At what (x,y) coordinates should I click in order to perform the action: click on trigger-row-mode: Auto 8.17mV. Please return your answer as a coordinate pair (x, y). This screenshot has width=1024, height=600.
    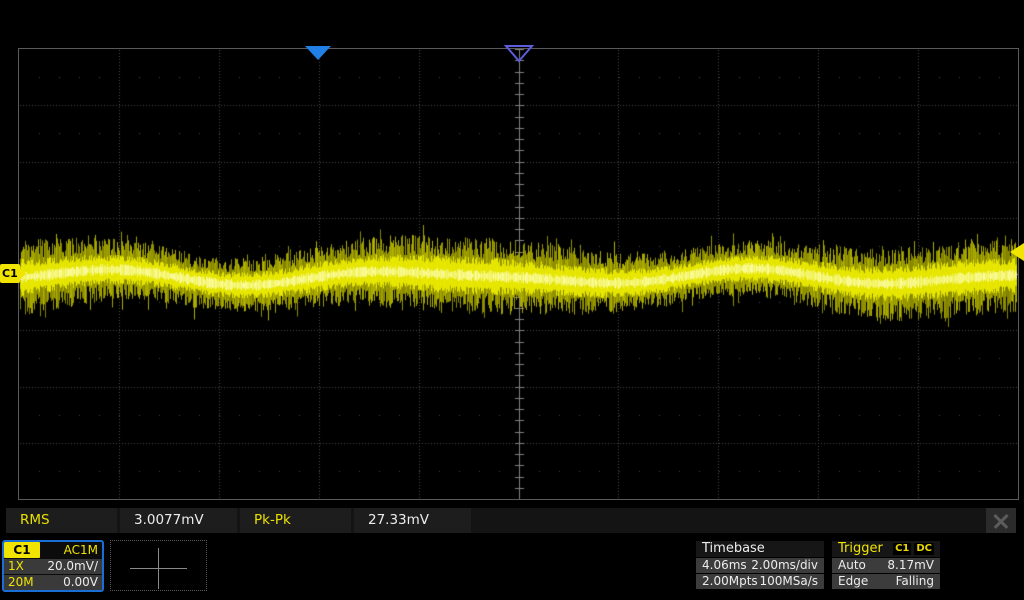
    Looking at the image, I should click on (886, 565).